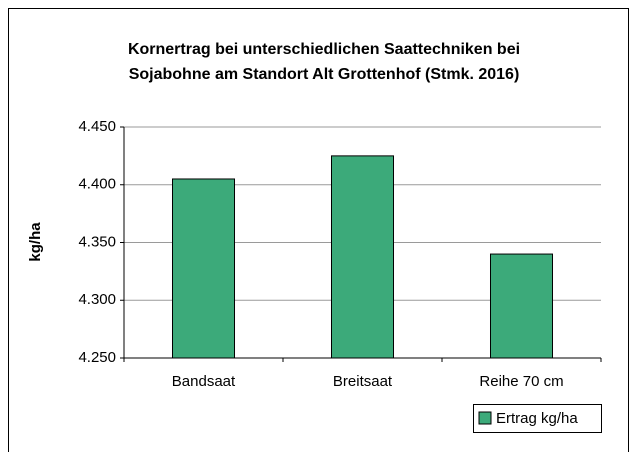  What do you see at coordinates (97, 126) in the screenshot?
I see `y-tick-label: 4.450` at bounding box center [97, 126].